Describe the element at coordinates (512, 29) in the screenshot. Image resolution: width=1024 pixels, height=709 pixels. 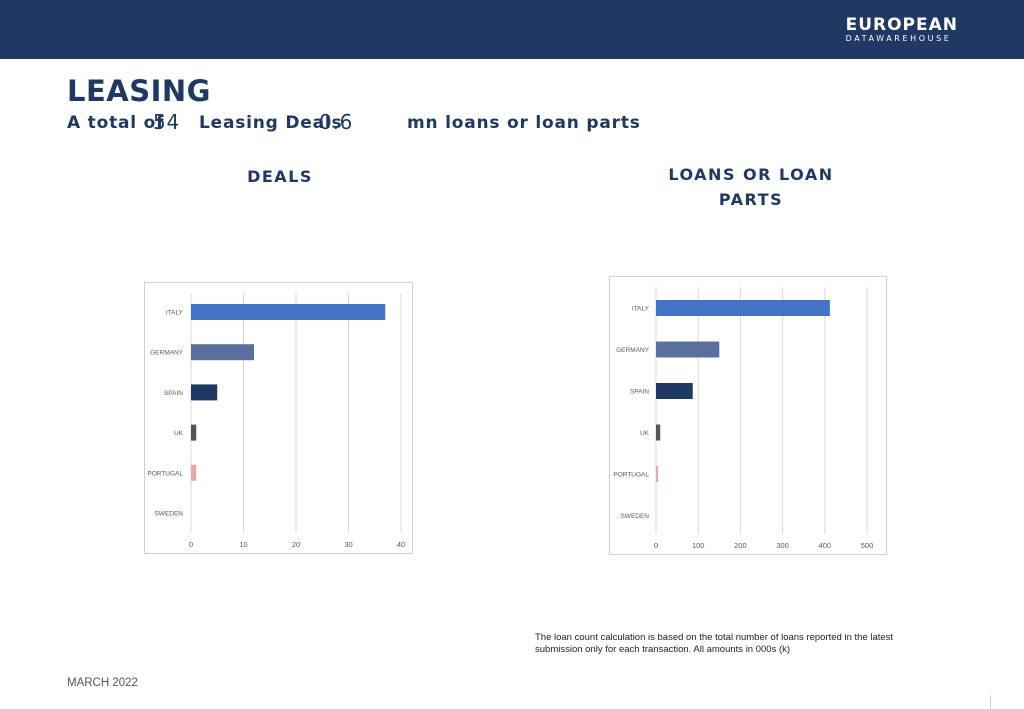
I see `top-banner: EUROPEAN DATAWAREHOUSE` at that location.